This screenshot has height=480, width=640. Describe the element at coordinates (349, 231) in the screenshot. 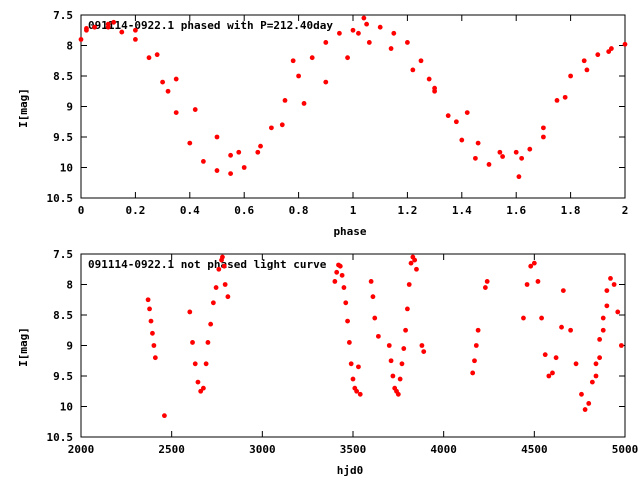

I see `phased-chart-xlabel: phase` at that location.